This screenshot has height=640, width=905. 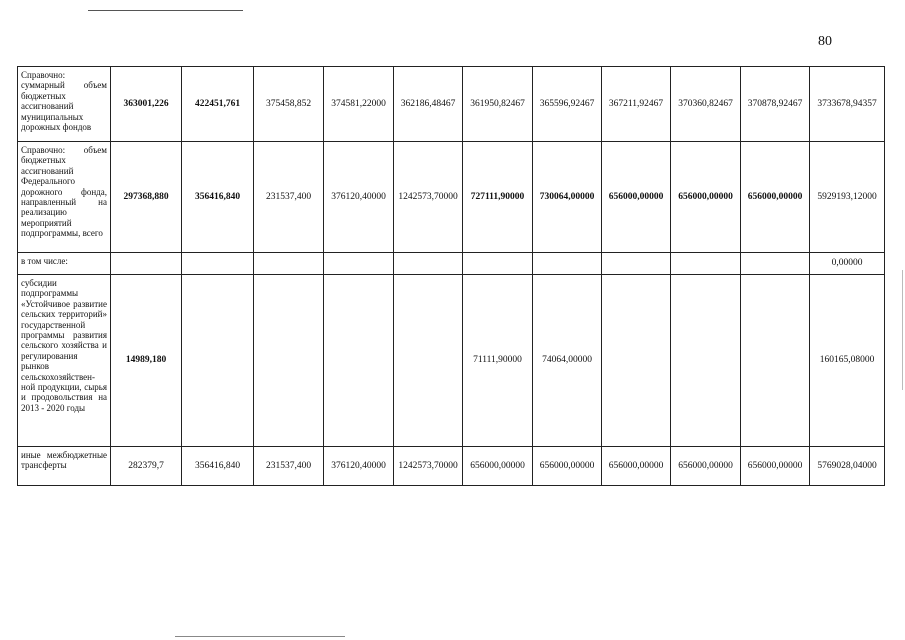 What do you see at coordinates (567, 104) in the screenshot?
I see `value-cell: 365596,92467` at bounding box center [567, 104].